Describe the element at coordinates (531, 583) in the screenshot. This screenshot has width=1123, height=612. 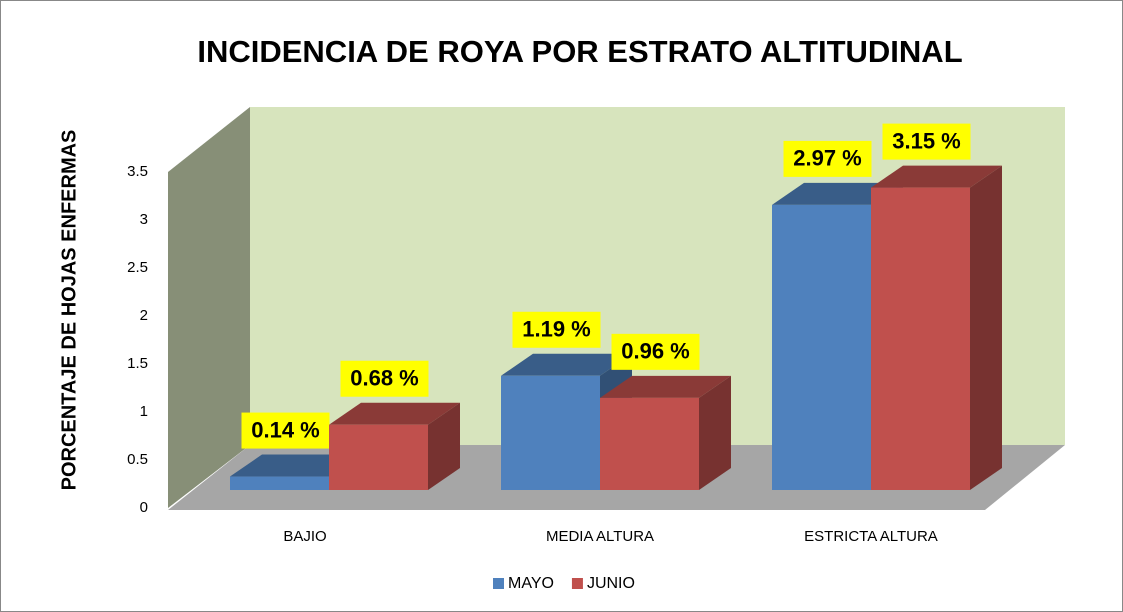
I see `legend-label: MAYO` at that location.